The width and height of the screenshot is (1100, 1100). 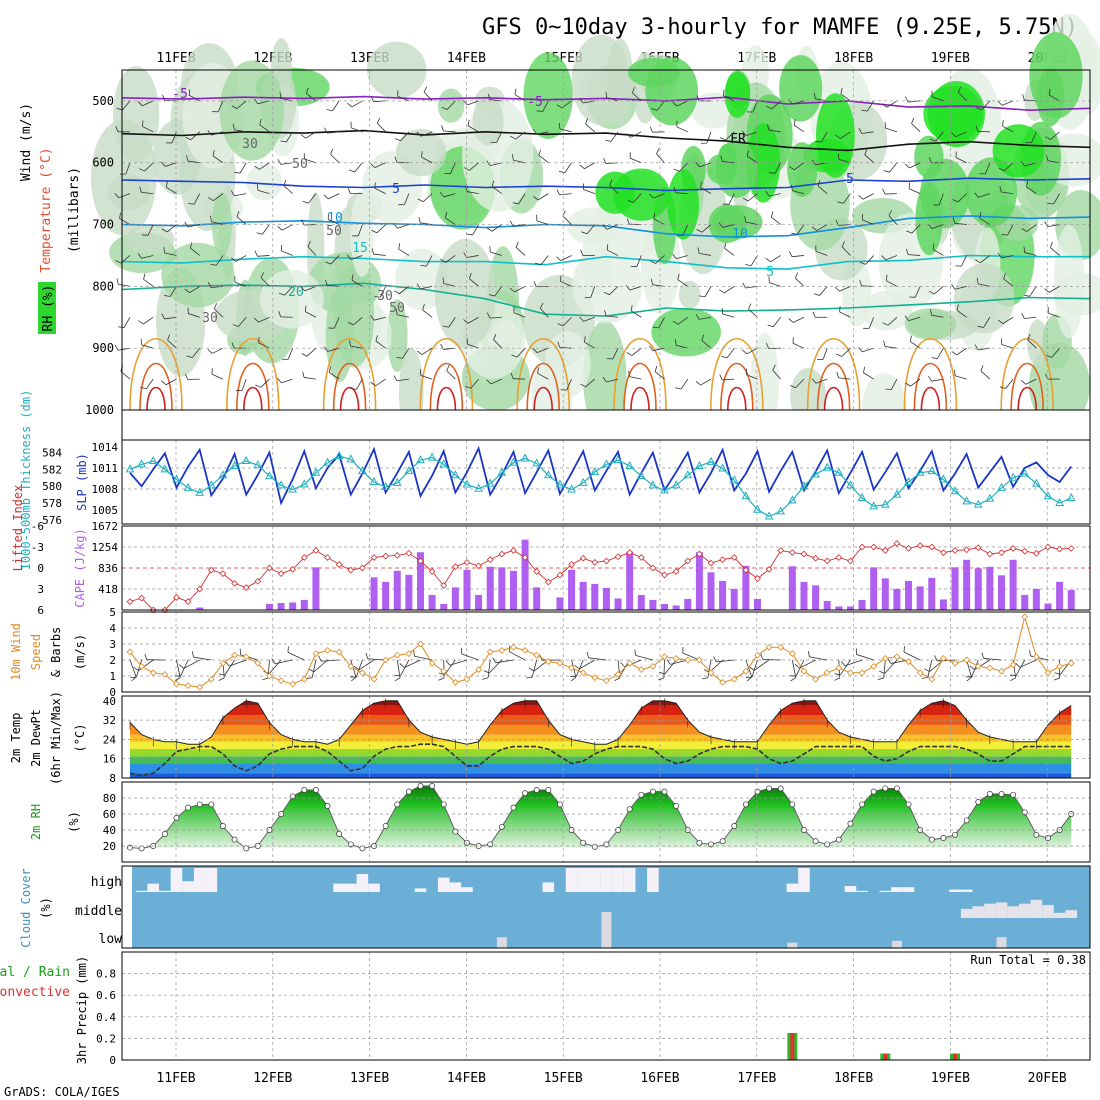 What do you see at coordinates (250, 144) in the screenshot?
I see `contour-label: 30` at bounding box center [250, 144].